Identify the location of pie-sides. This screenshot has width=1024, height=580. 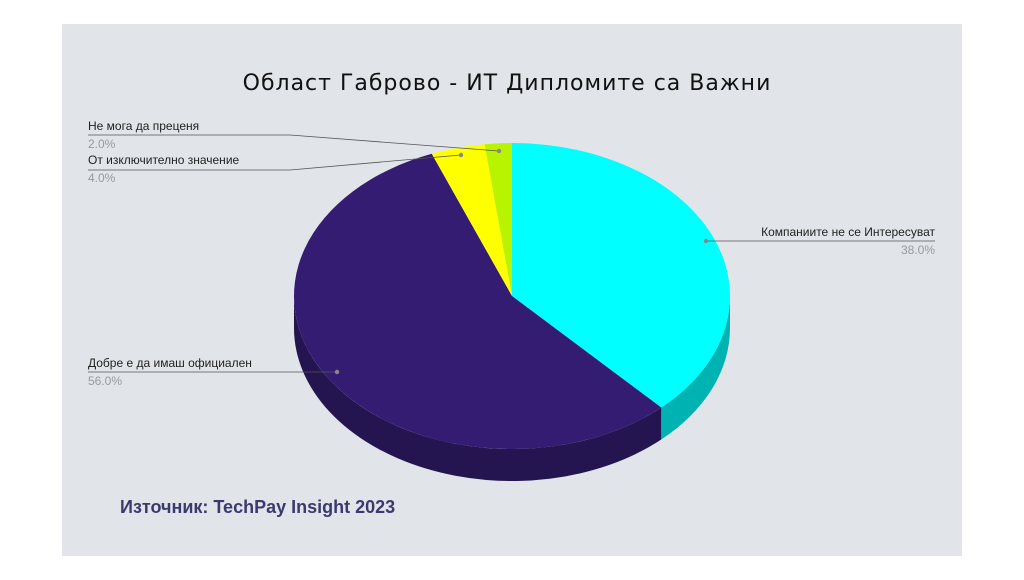
(512, 388).